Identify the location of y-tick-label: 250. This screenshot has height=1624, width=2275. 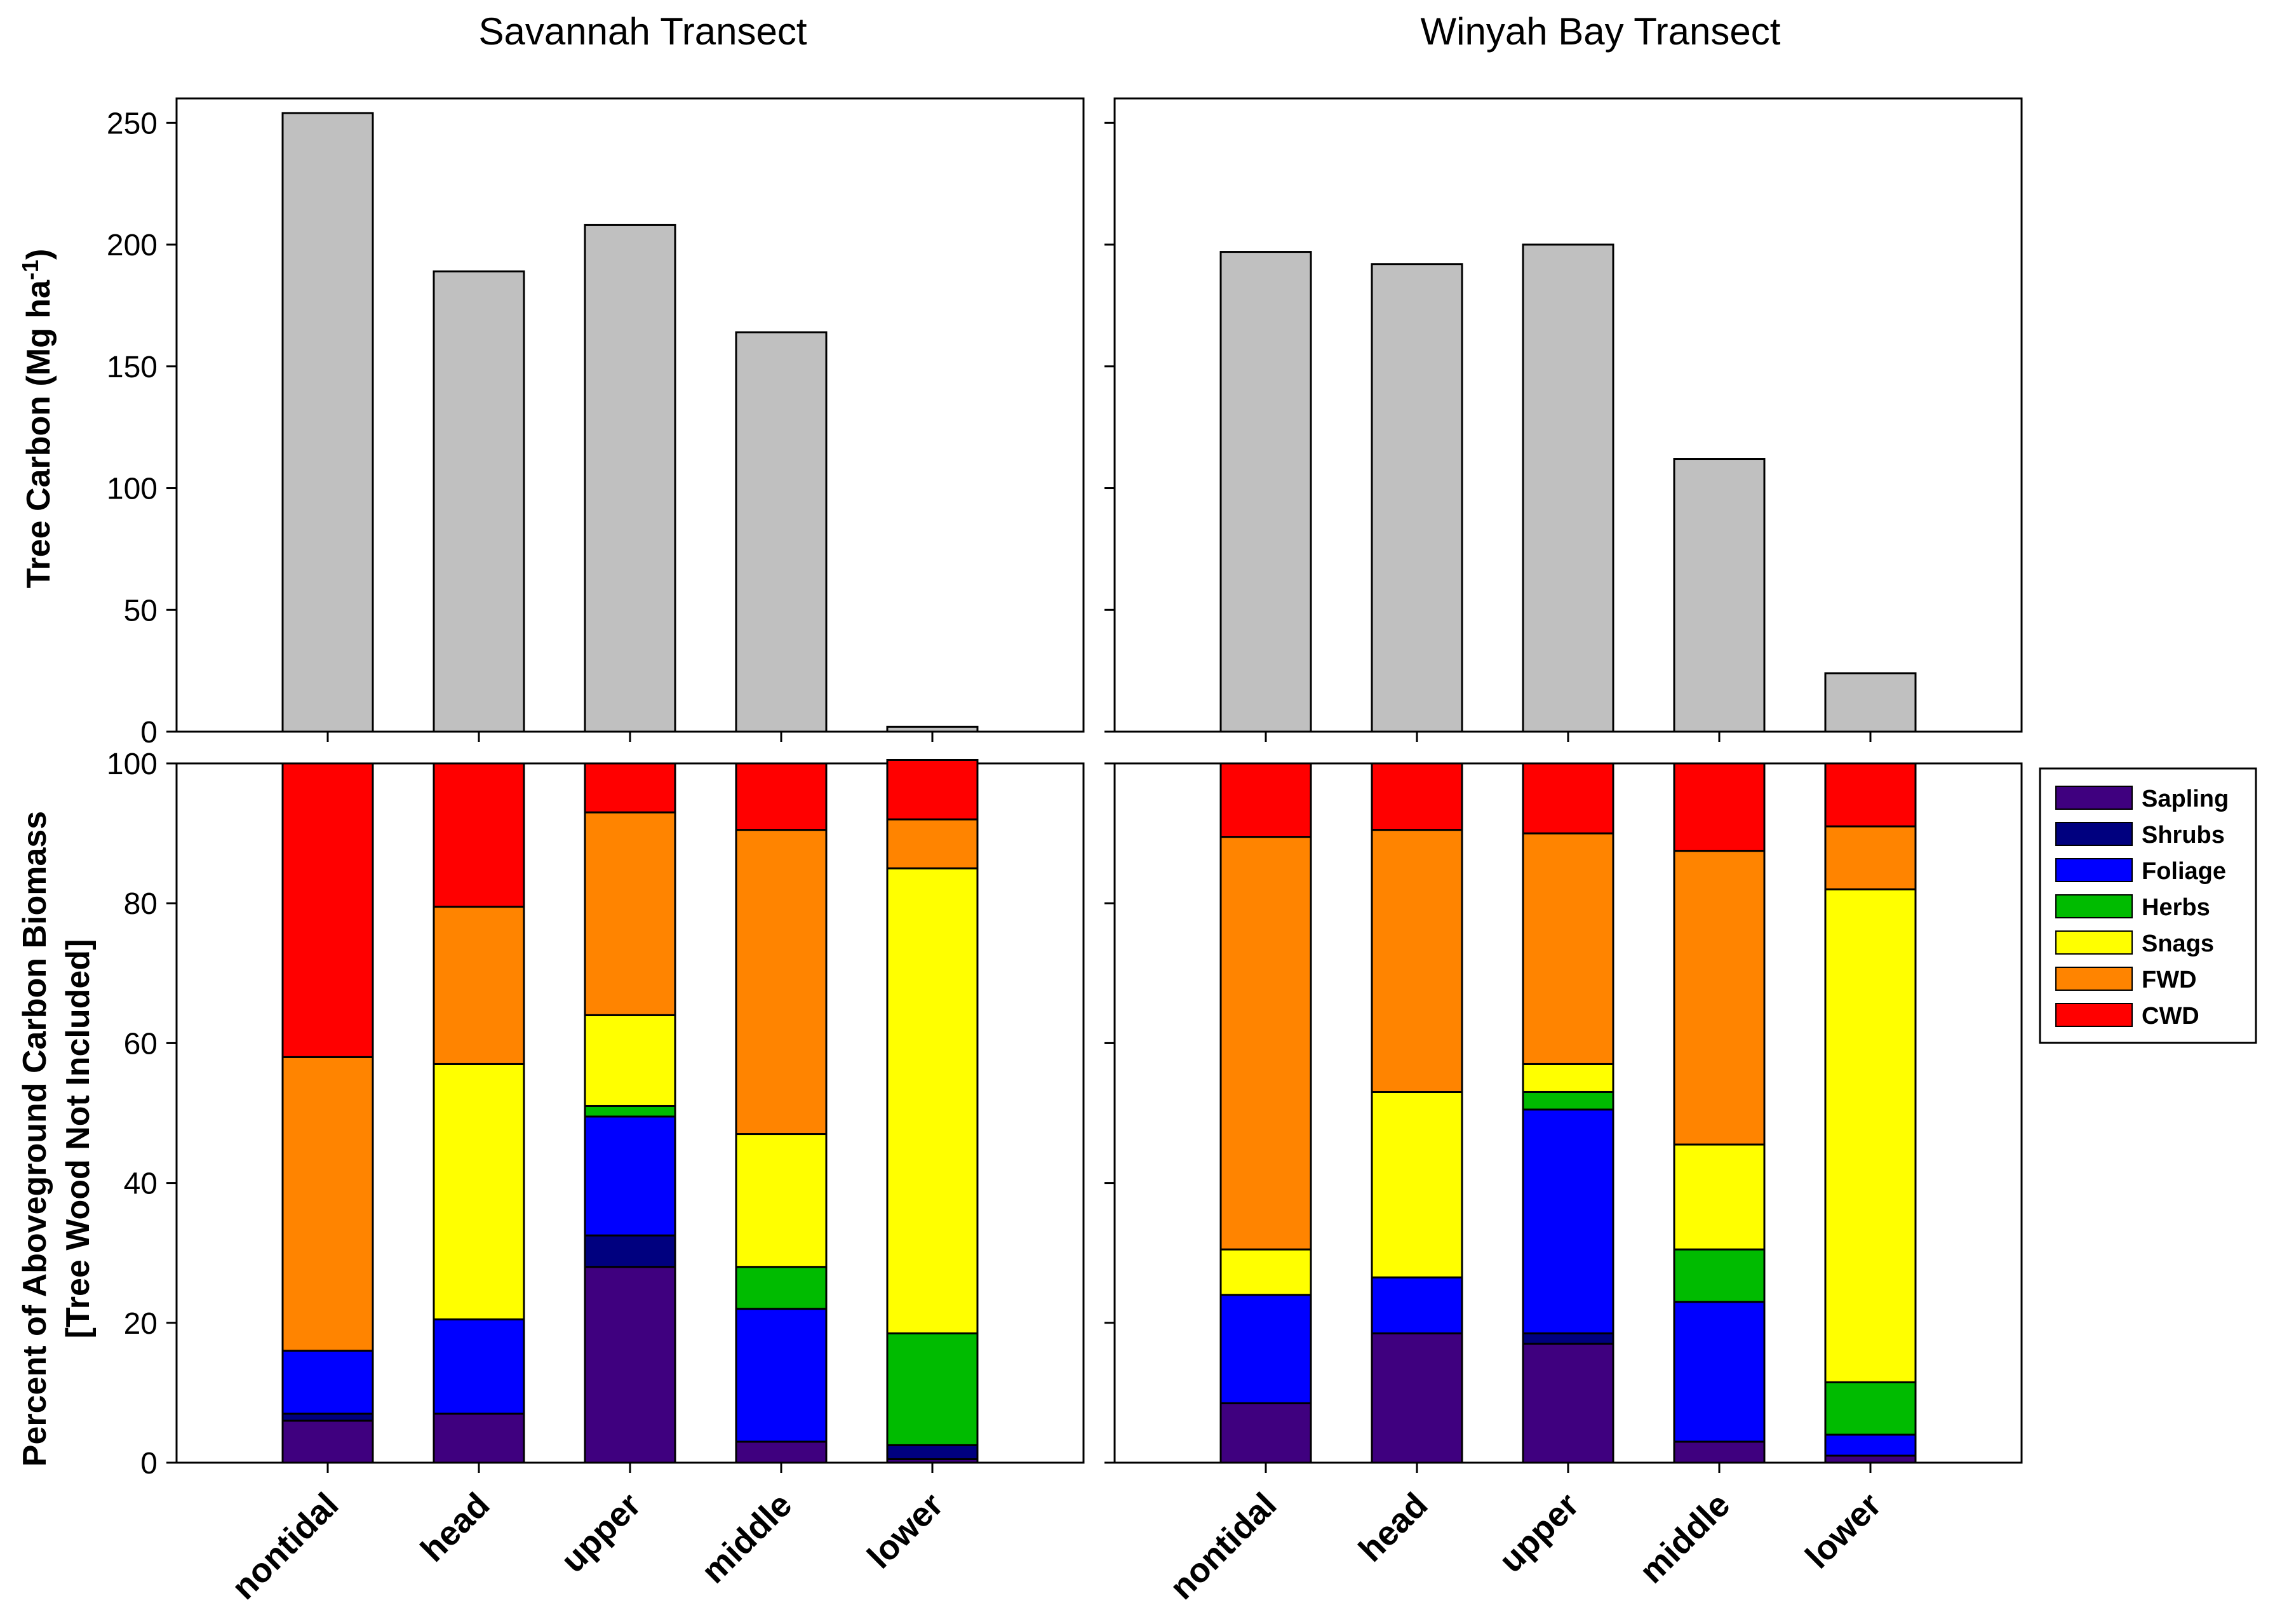
(132, 123).